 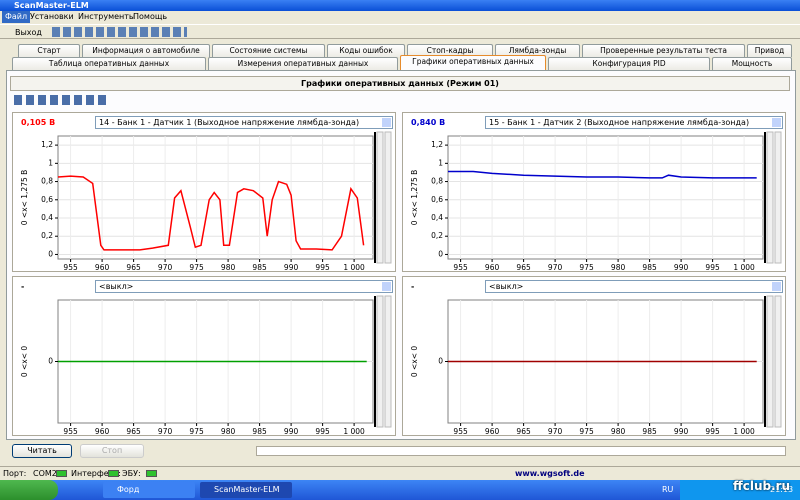 What do you see at coordinates (506, 286) in the screenshot?
I see `selector-text: <выкл>` at bounding box center [506, 286].